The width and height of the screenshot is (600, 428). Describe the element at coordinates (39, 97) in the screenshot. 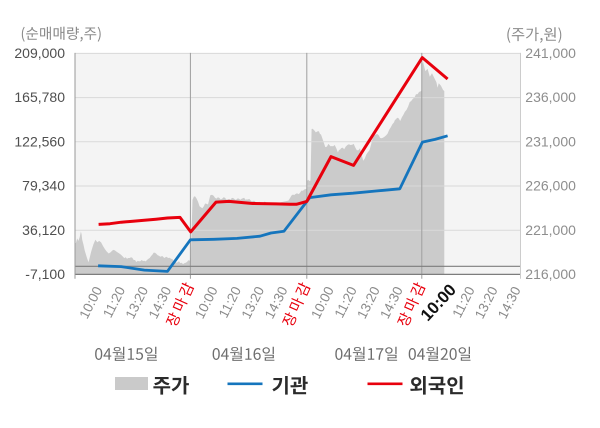

I see `svg-text: 165,780` at that location.